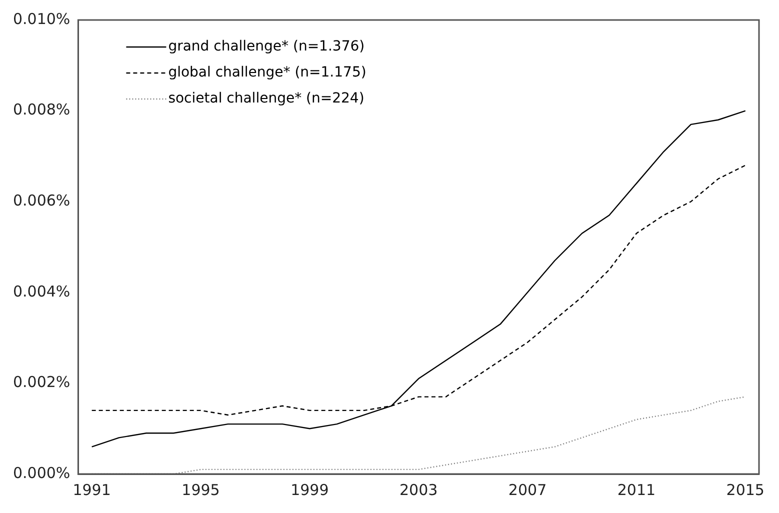 The image size is (779, 513). What do you see at coordinates (745, 489) in the screenshot?
I see `x-tick-label: 2015` at bounding box center [745, 489].